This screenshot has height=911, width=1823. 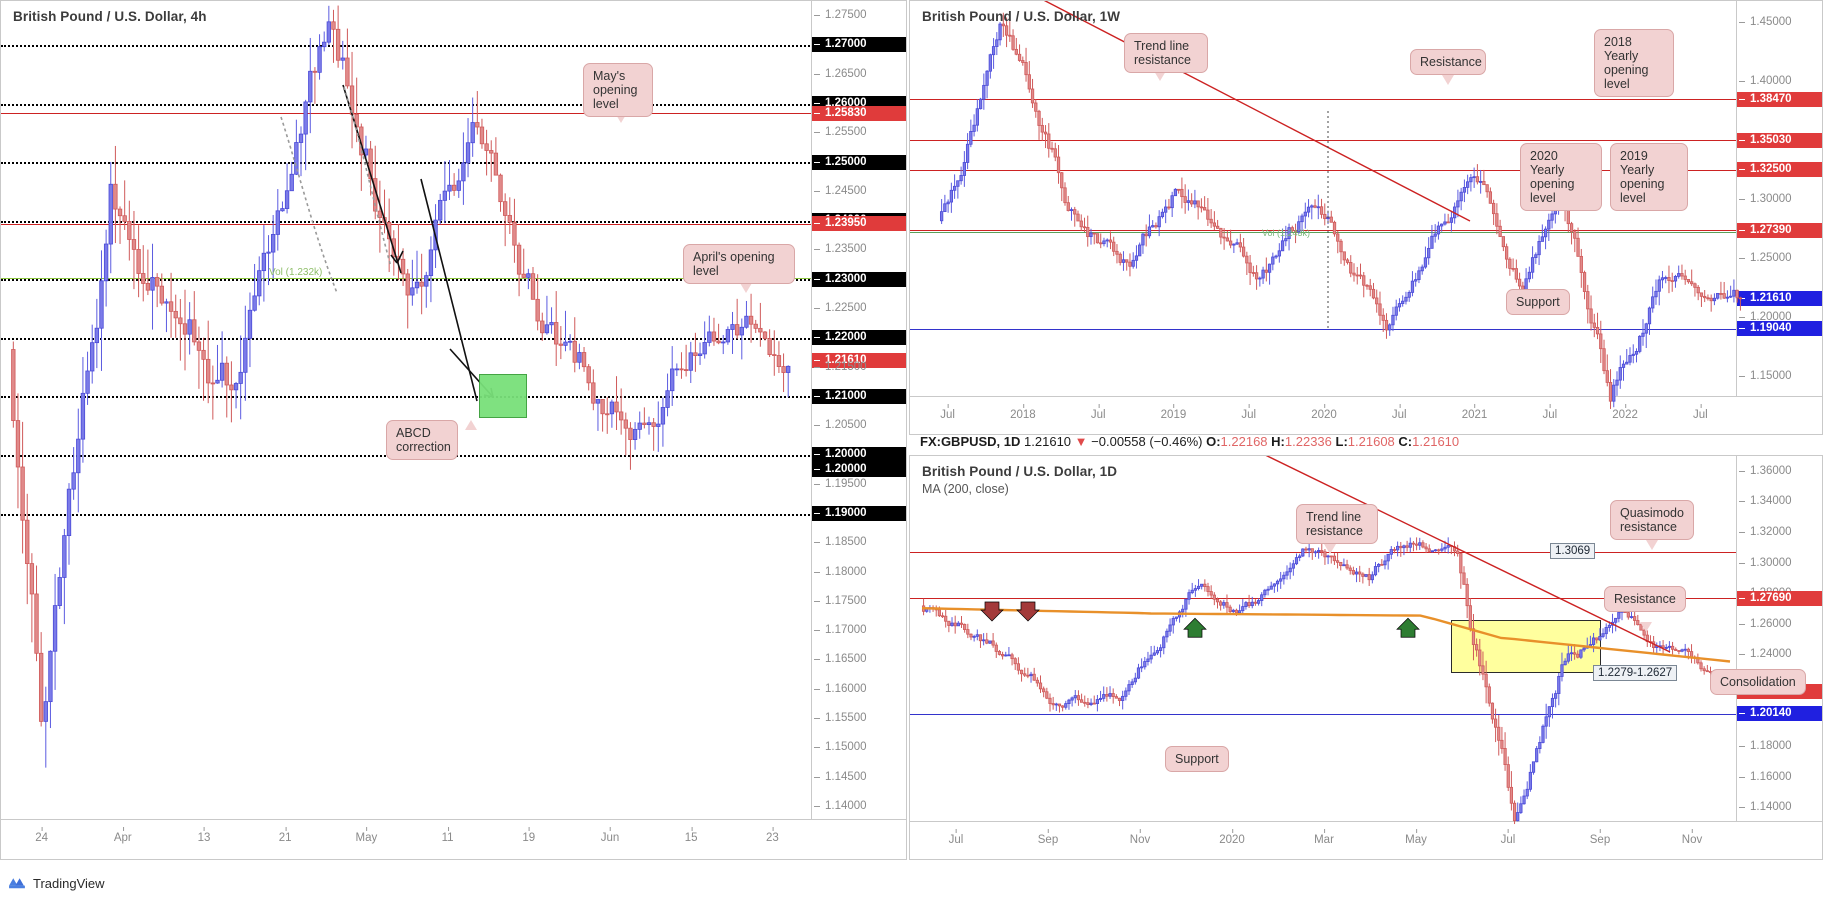 What do you see at coordinates (859, 777) in the screenshot?
I see `price-tick: 1.14500` at bounding box center [859, 777].